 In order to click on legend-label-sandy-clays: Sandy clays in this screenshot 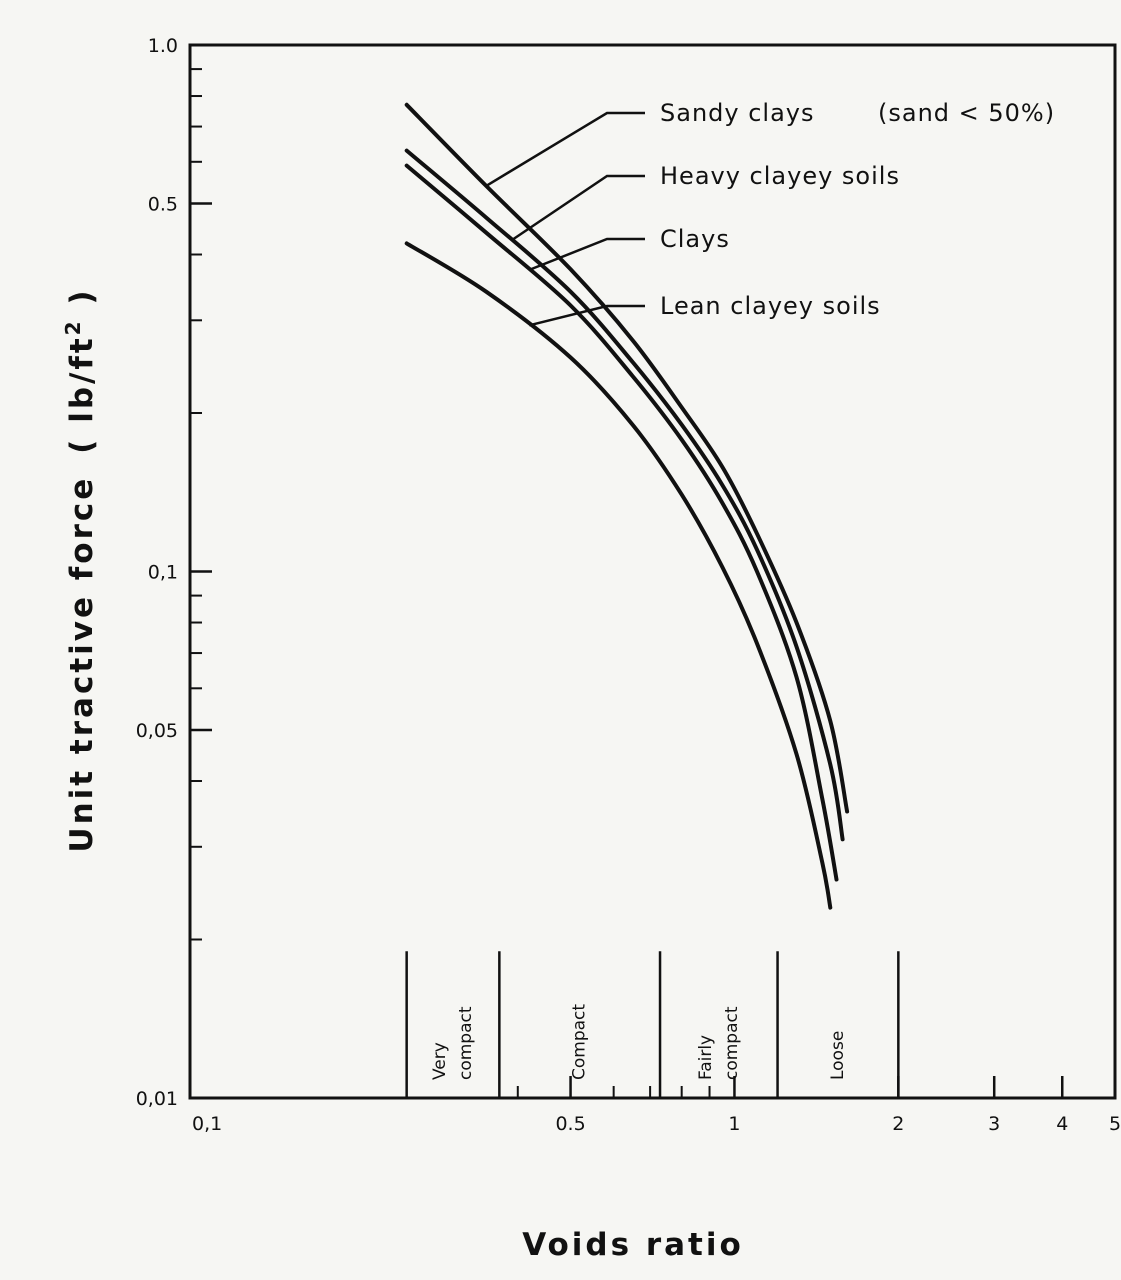, I will do `click(737, 113)`.